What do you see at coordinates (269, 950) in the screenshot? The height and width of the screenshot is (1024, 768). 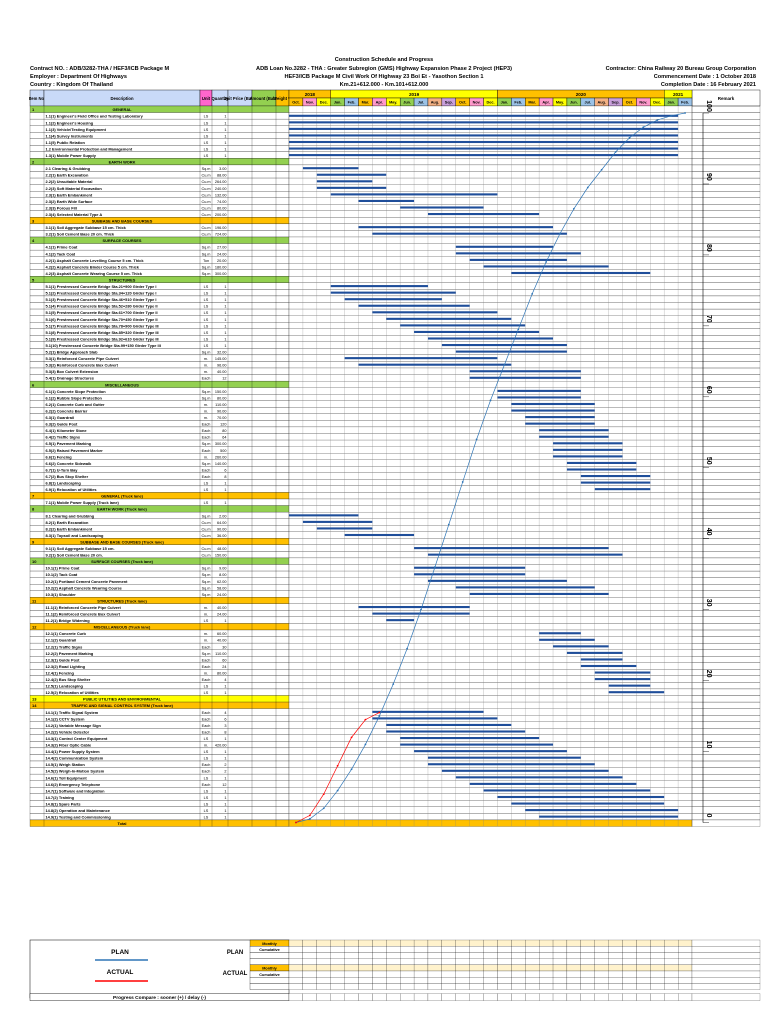 I see `summary-row-label: Cumulative` at bounding box center [269, 950].